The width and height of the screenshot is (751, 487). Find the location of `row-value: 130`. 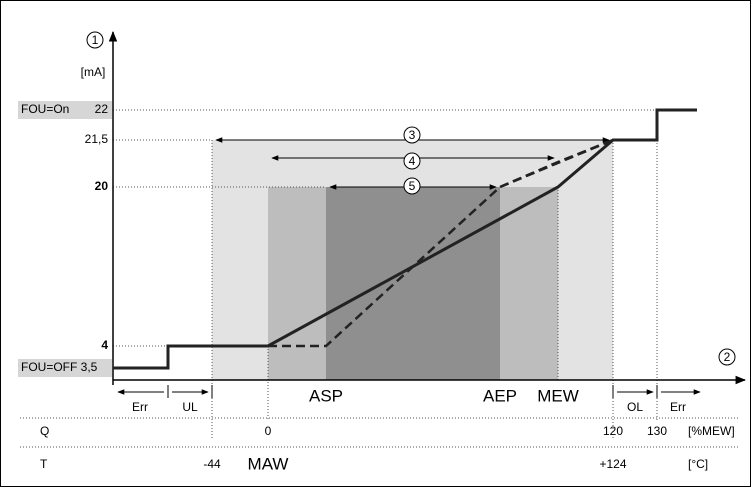

row-value: 130 is located at coordinates (657, 431).